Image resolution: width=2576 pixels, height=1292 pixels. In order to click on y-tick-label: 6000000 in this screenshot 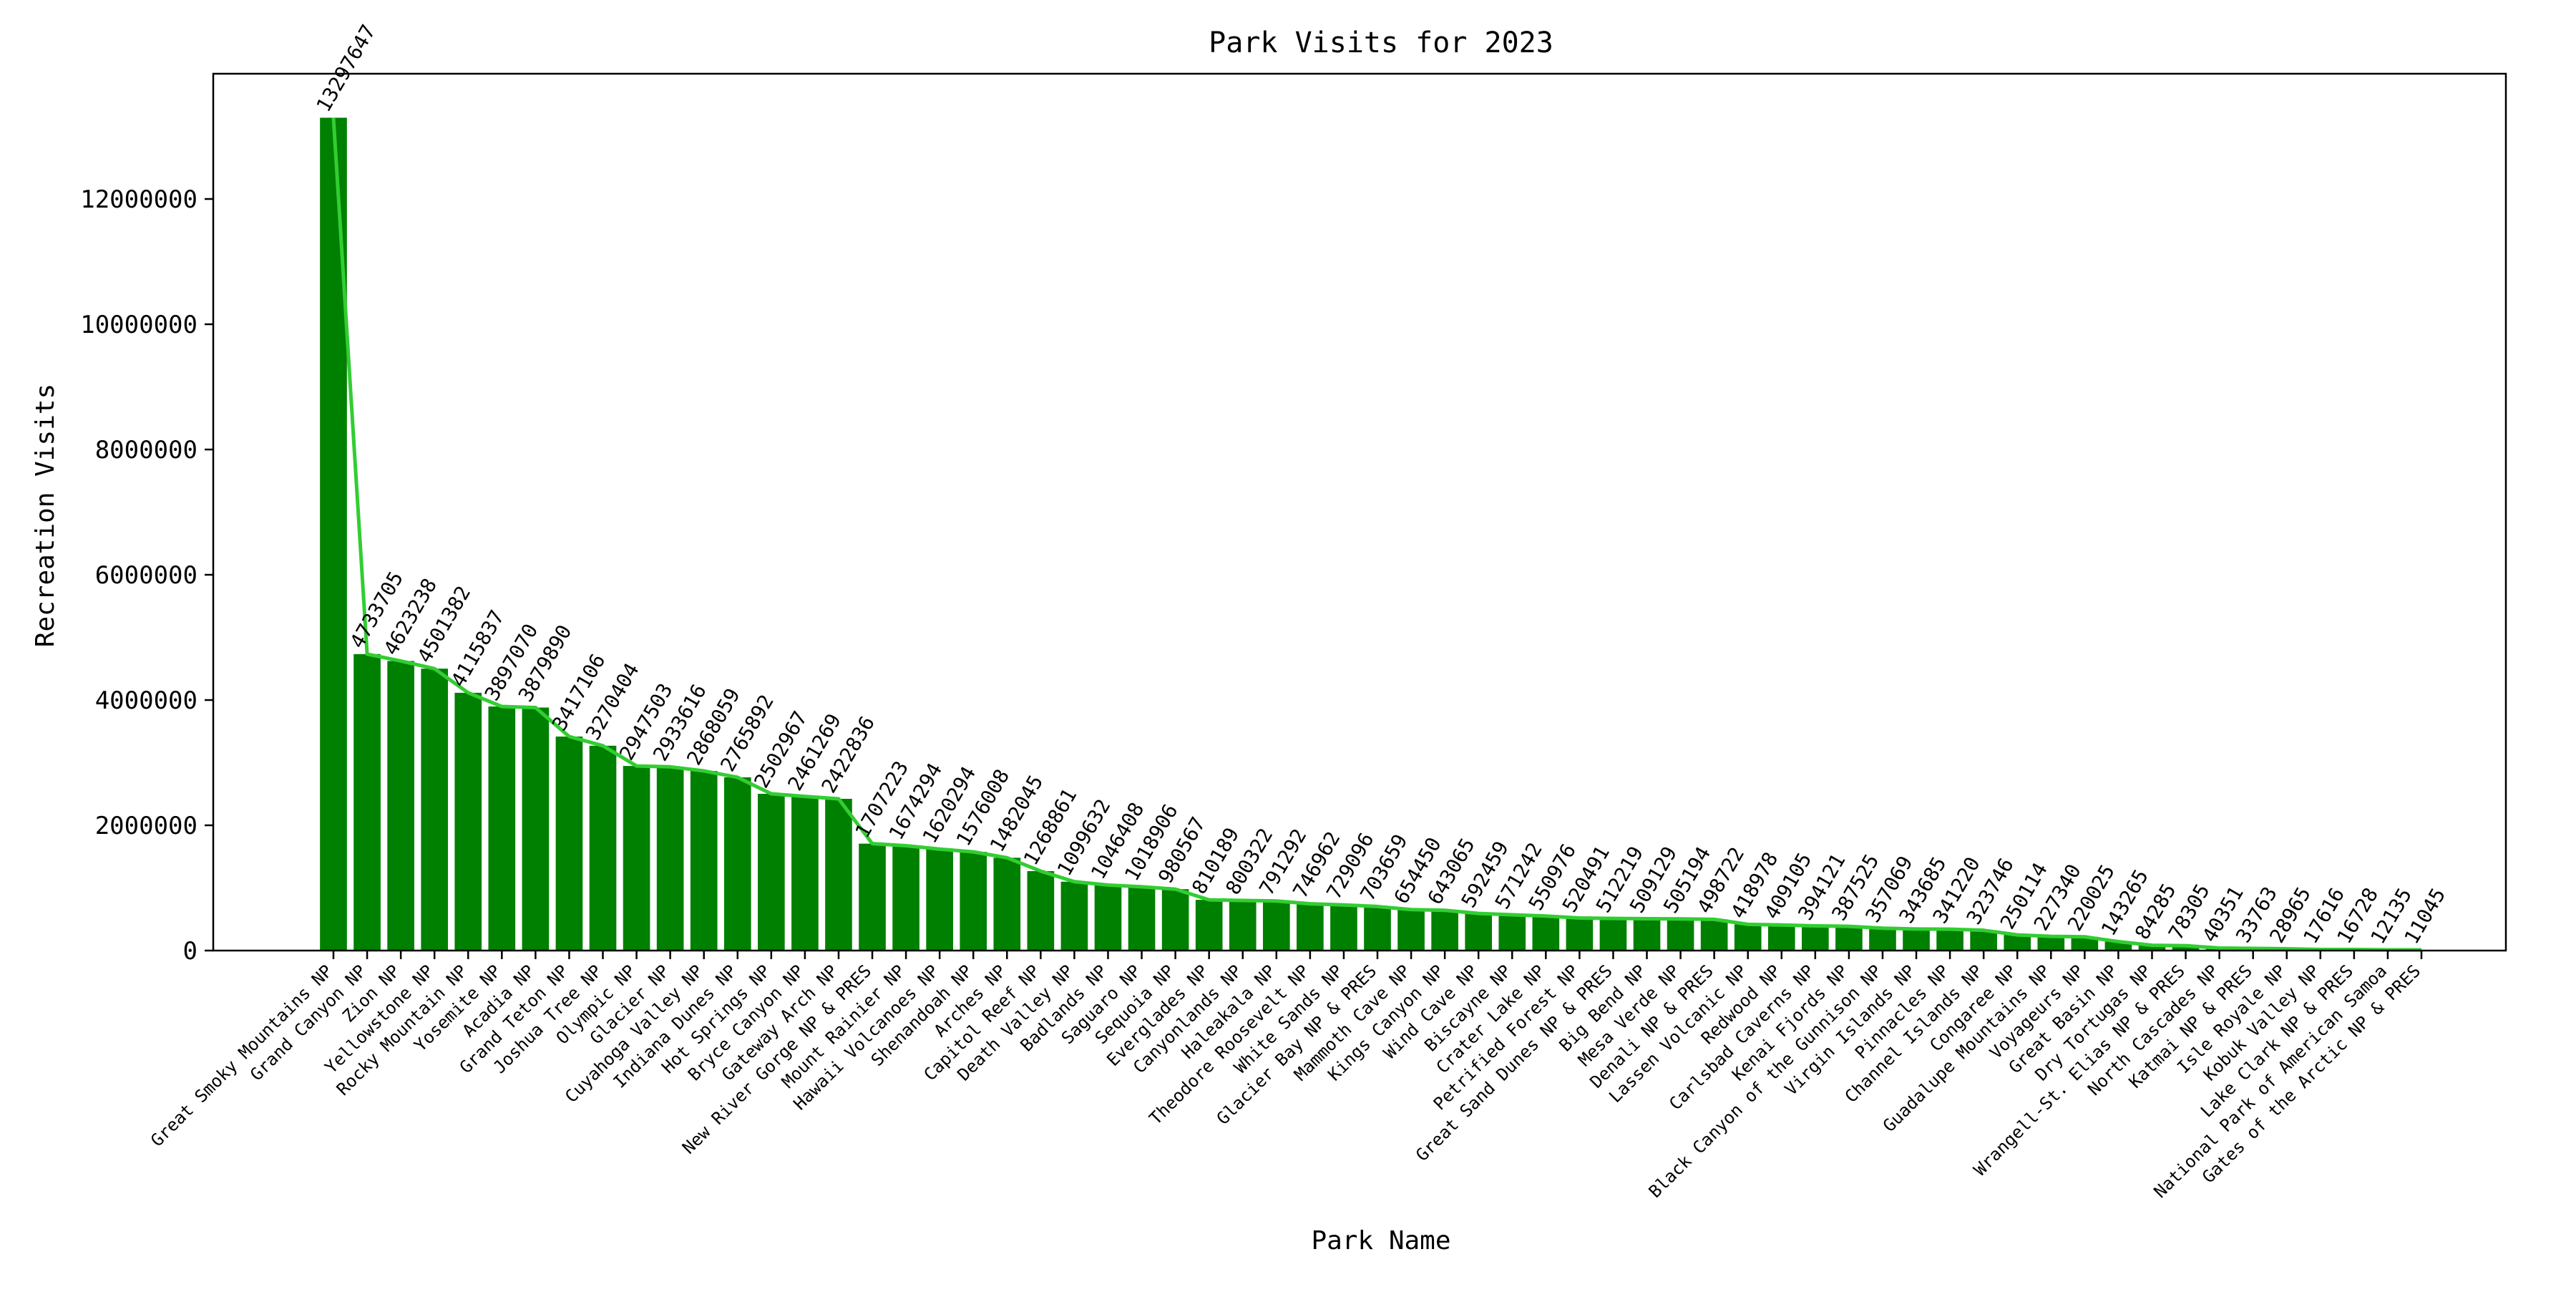, I will do `click(146, 575)`.